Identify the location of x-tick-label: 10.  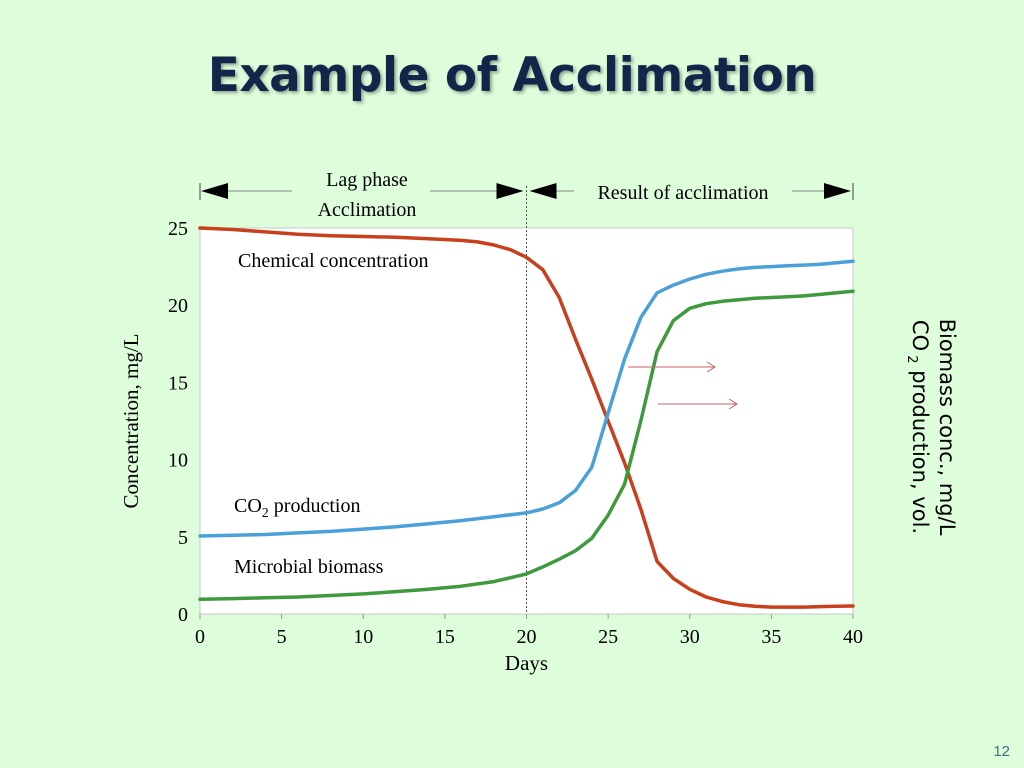
(363, 637).